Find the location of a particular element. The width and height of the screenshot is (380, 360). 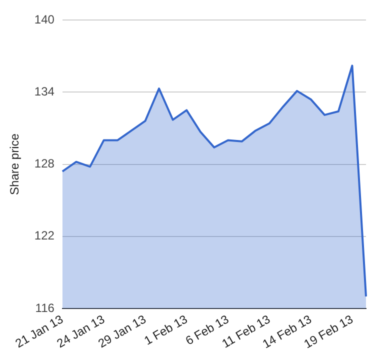

y-axis-title: Share price is located at coordinates (15, 164).